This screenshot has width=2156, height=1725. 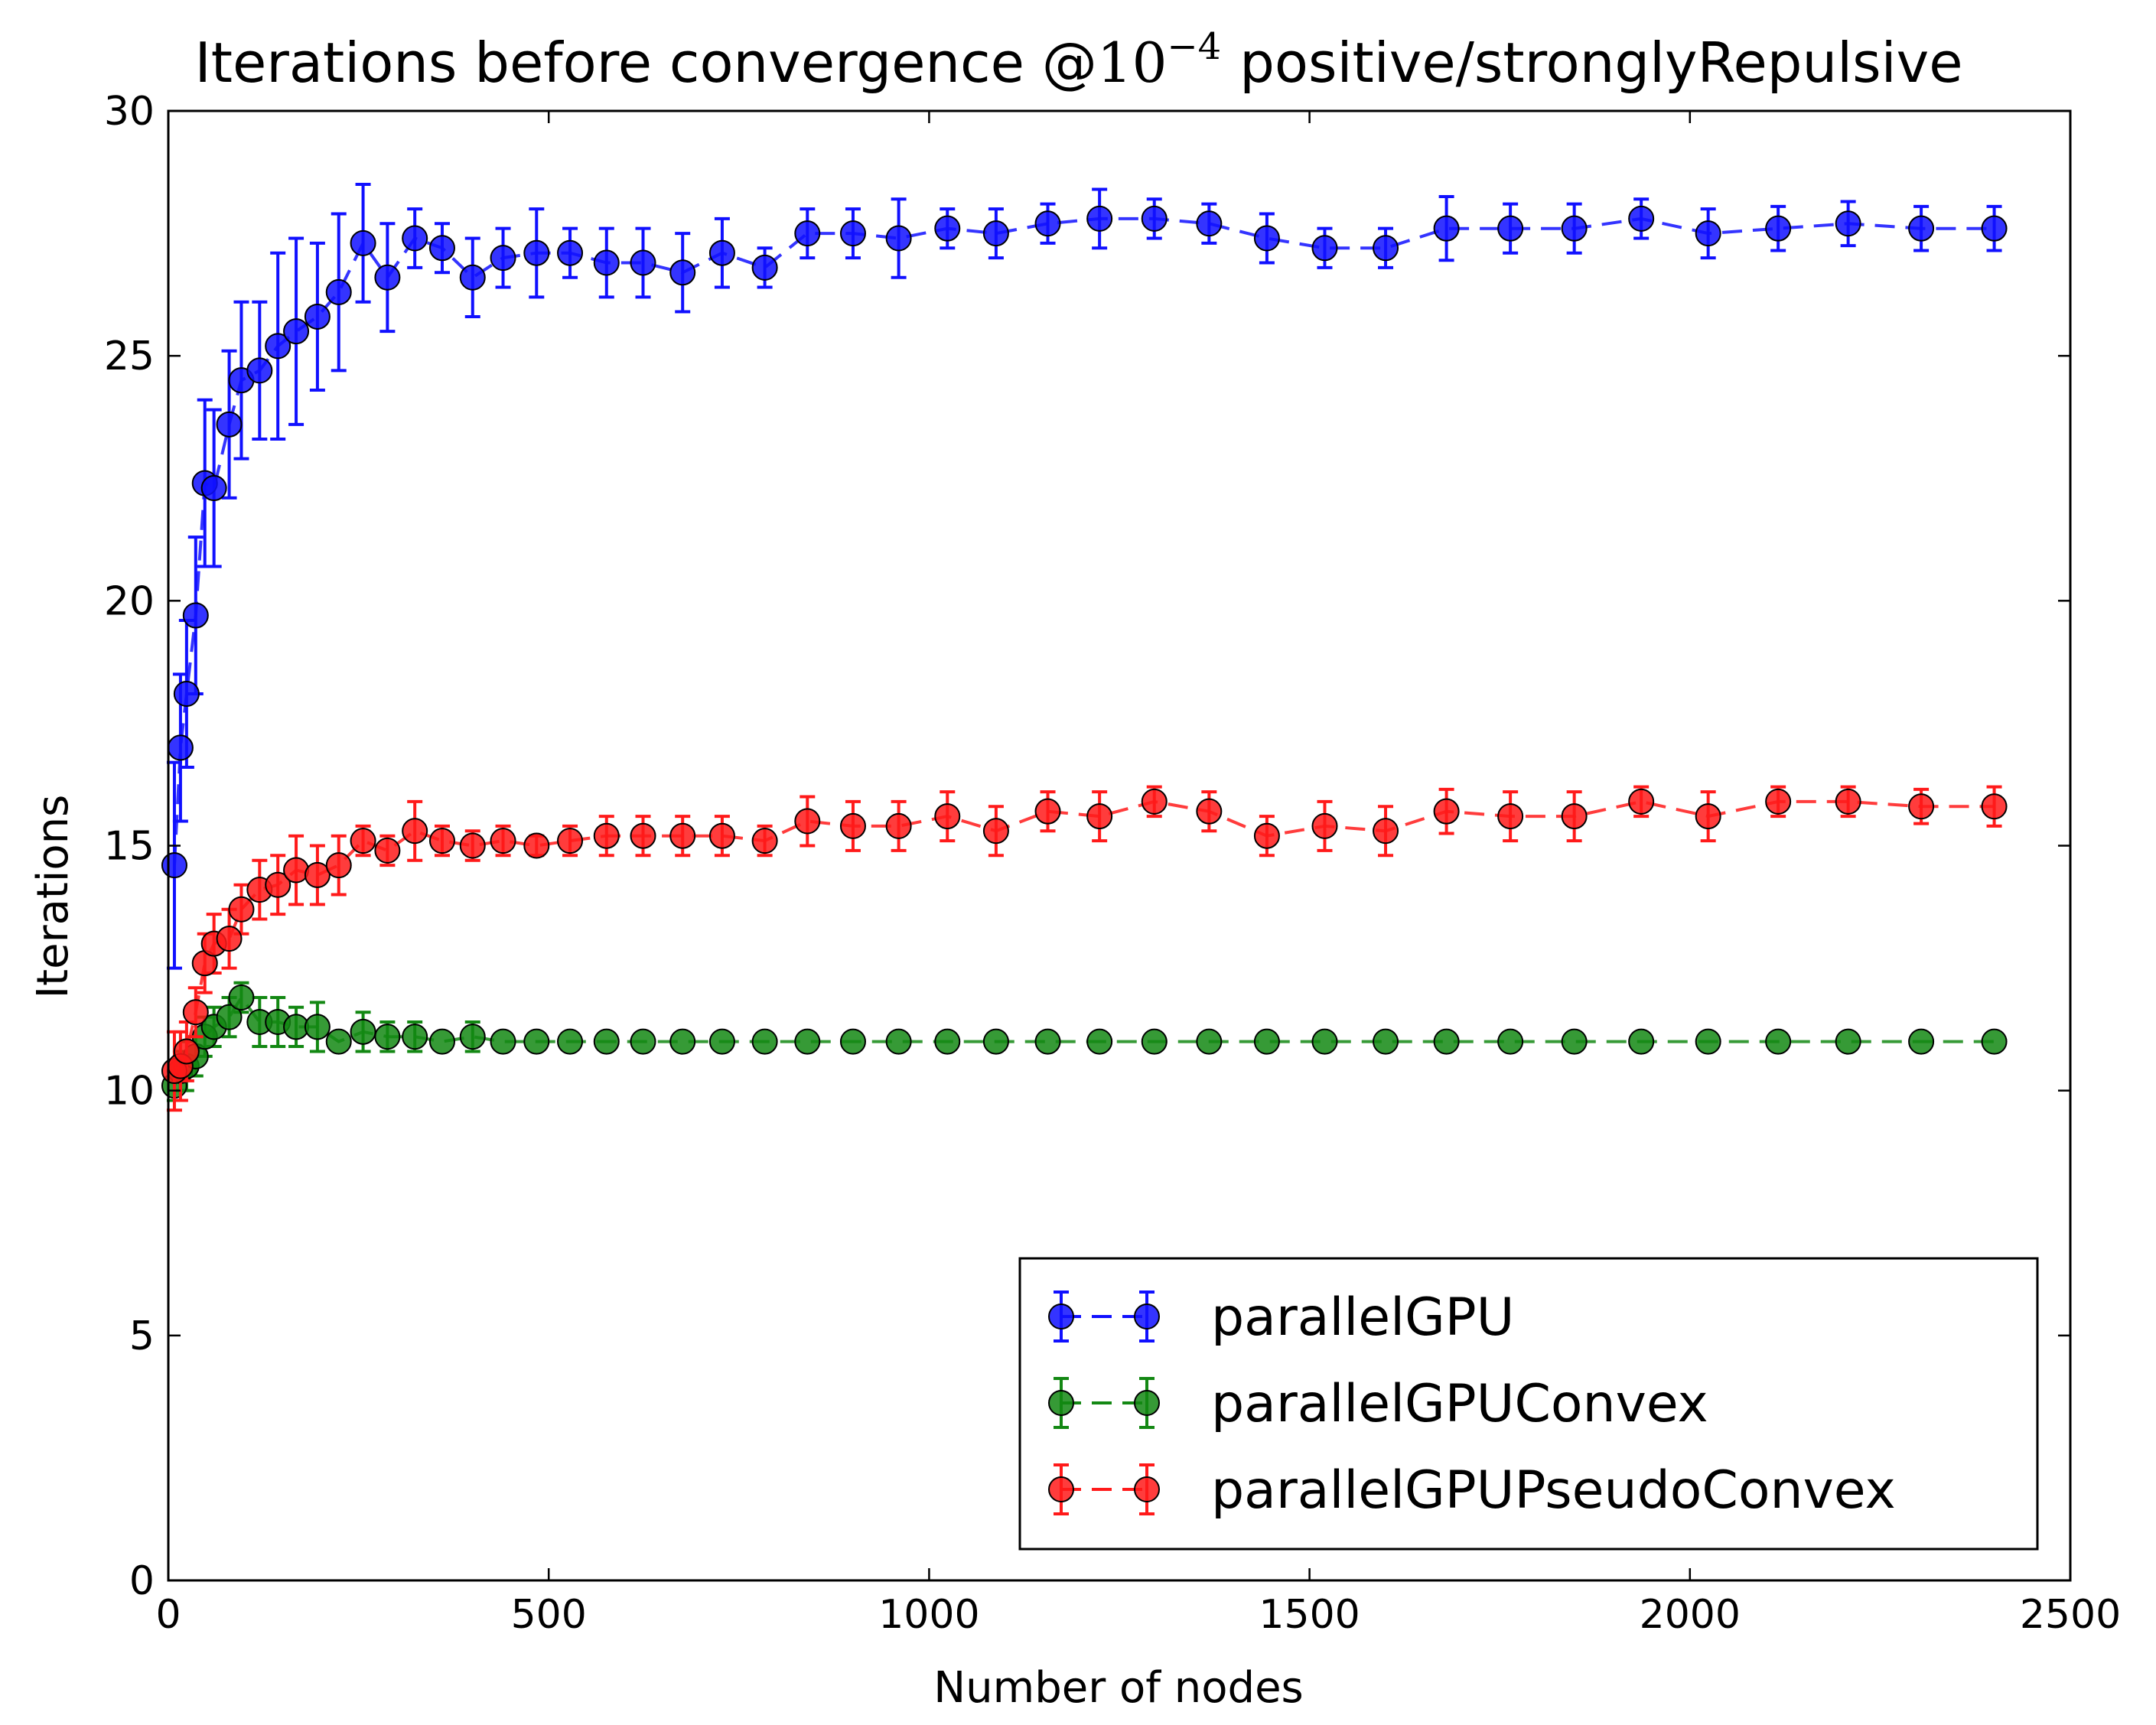 I want to click on legend-box, so click(x=1528, y=1404).